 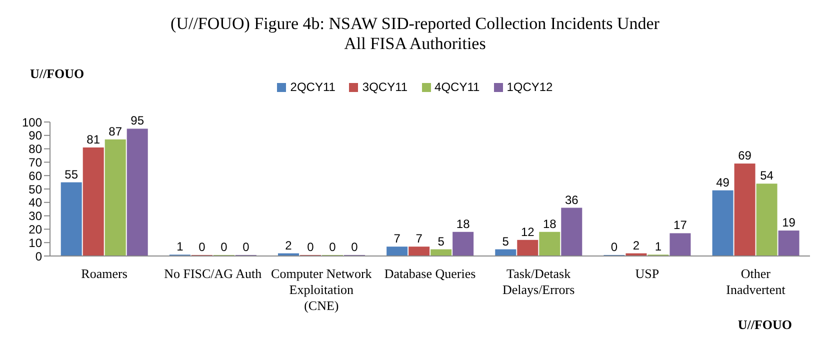 I want to click on x-tick-label: Other Inadvertent, so click(x=756, y=281).